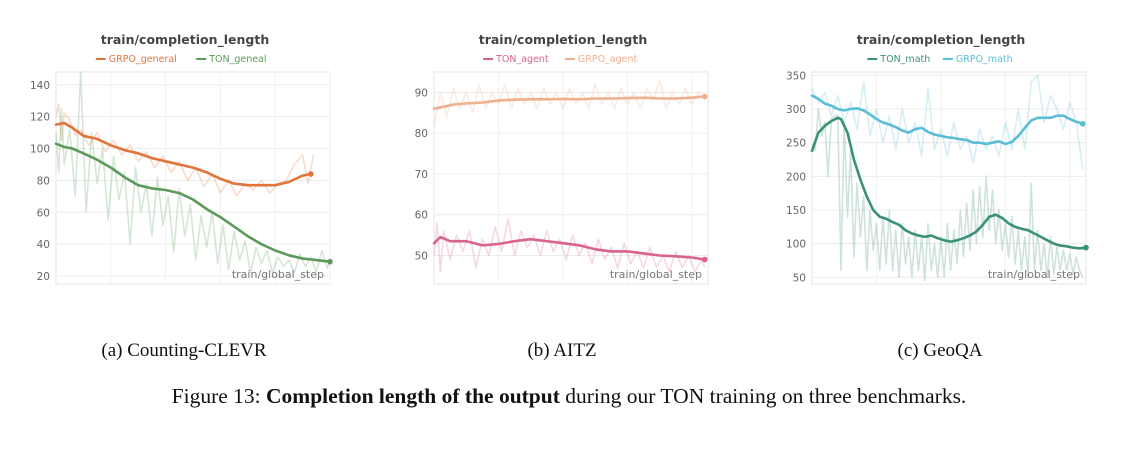 This screenshot has height=450, width=1138. I want to click on chart-c-xlabel: train/global_step, so click(1034, 274).